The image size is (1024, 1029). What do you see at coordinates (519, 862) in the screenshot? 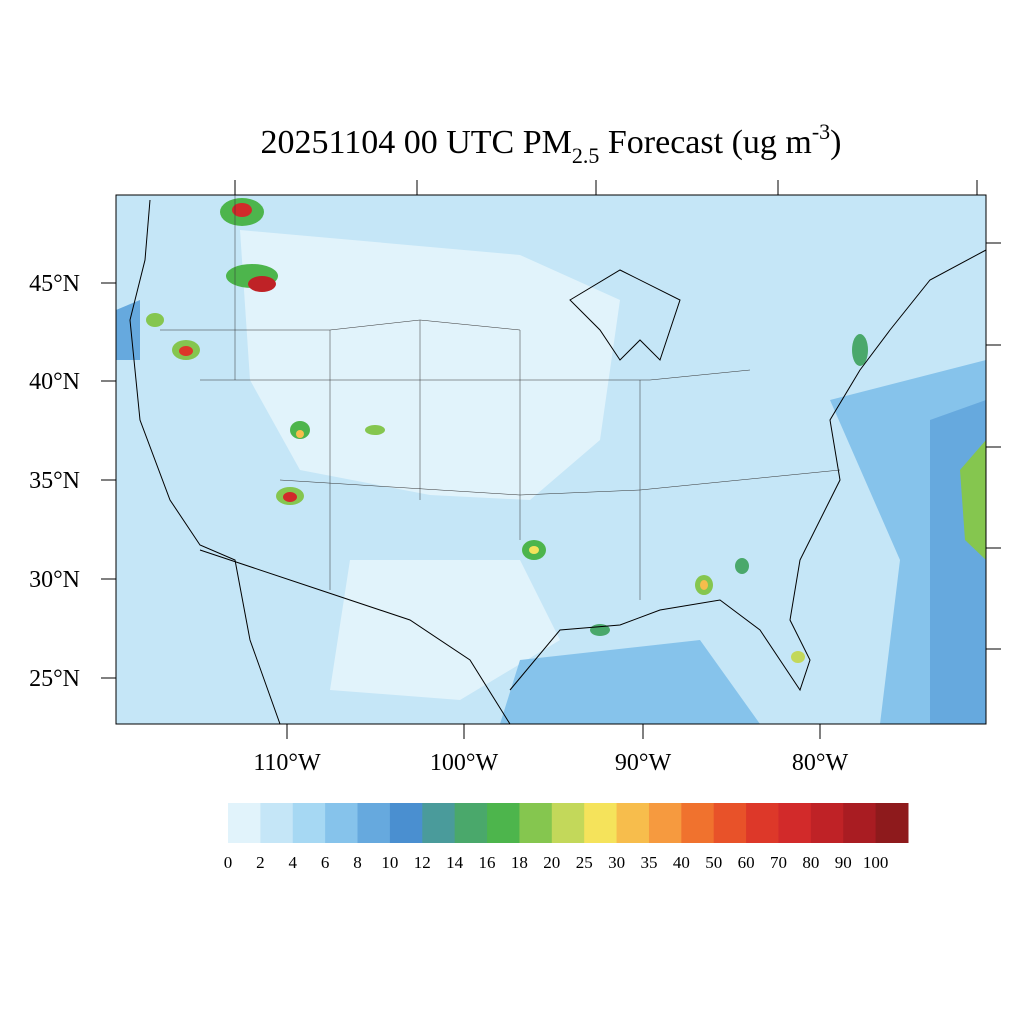
I see `colorbar-label: 18` at bounding box center [519, 862].